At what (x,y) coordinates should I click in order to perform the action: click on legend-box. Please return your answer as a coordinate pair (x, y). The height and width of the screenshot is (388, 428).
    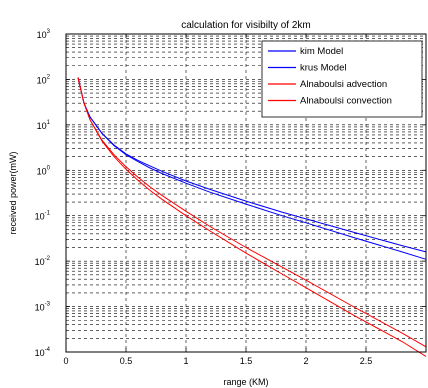
    Looking at the image, I should click on (342, 79).